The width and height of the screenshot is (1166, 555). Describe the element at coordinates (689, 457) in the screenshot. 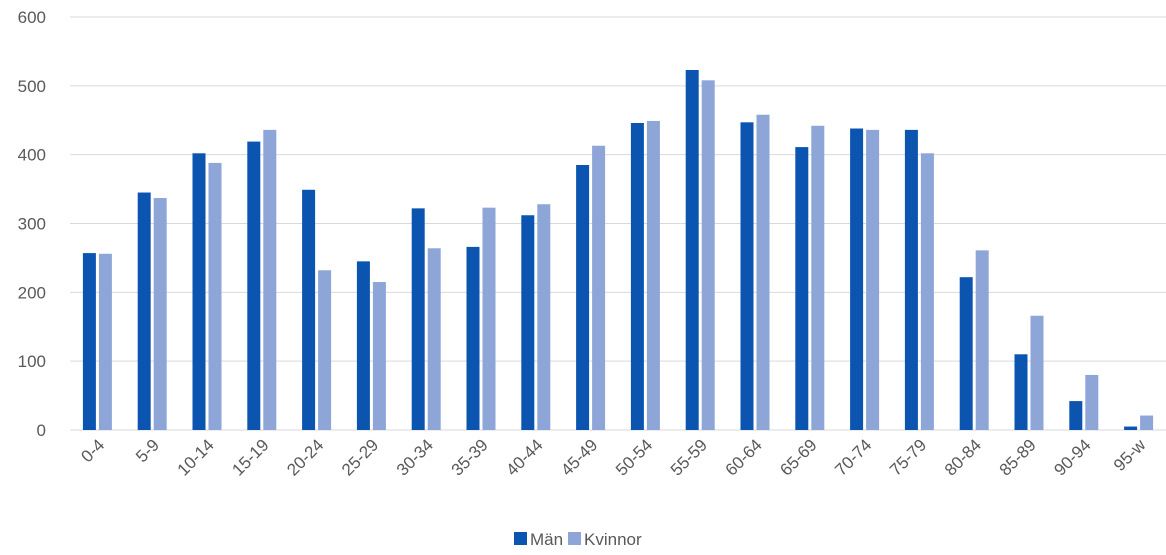

I see `x-tick-label: 55-59` at that location.